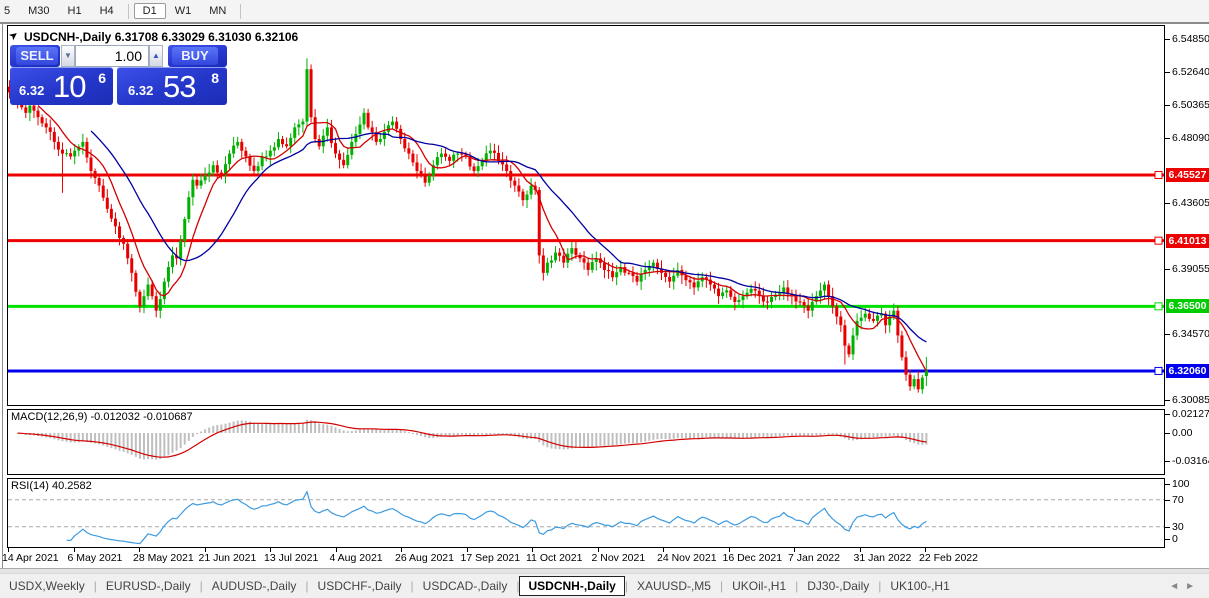 This screenshot has width=1209, height=598. Describe the element at coordinates (156, 56) in the screenshot. I see `volume-increase-button: ▲` at that location.